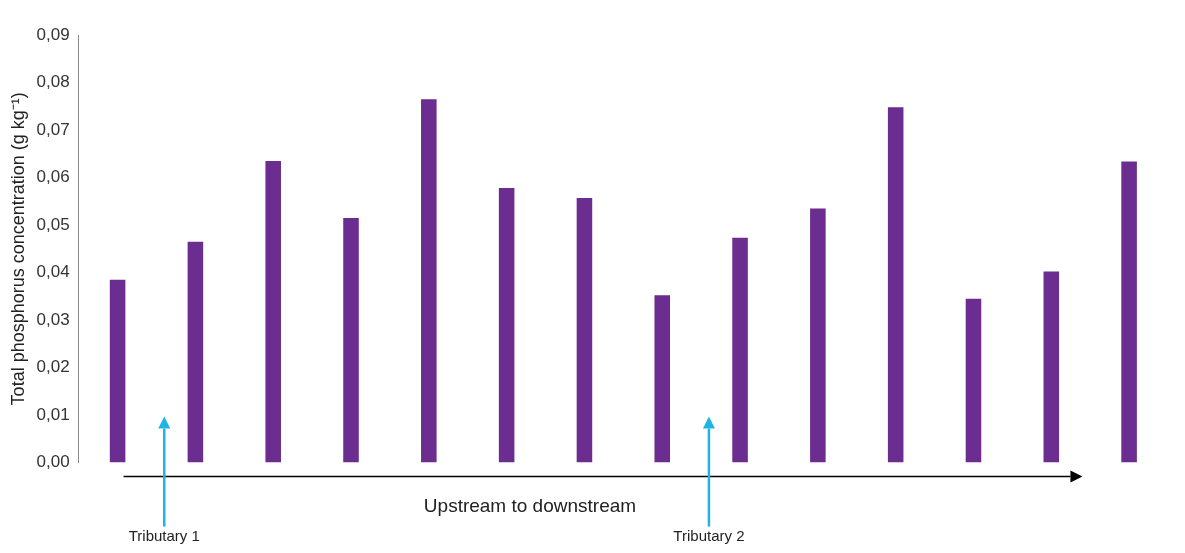 This screenshot has height=553, width=1185. I want to click on y-tick-label: 0,06, so click(53, 177).